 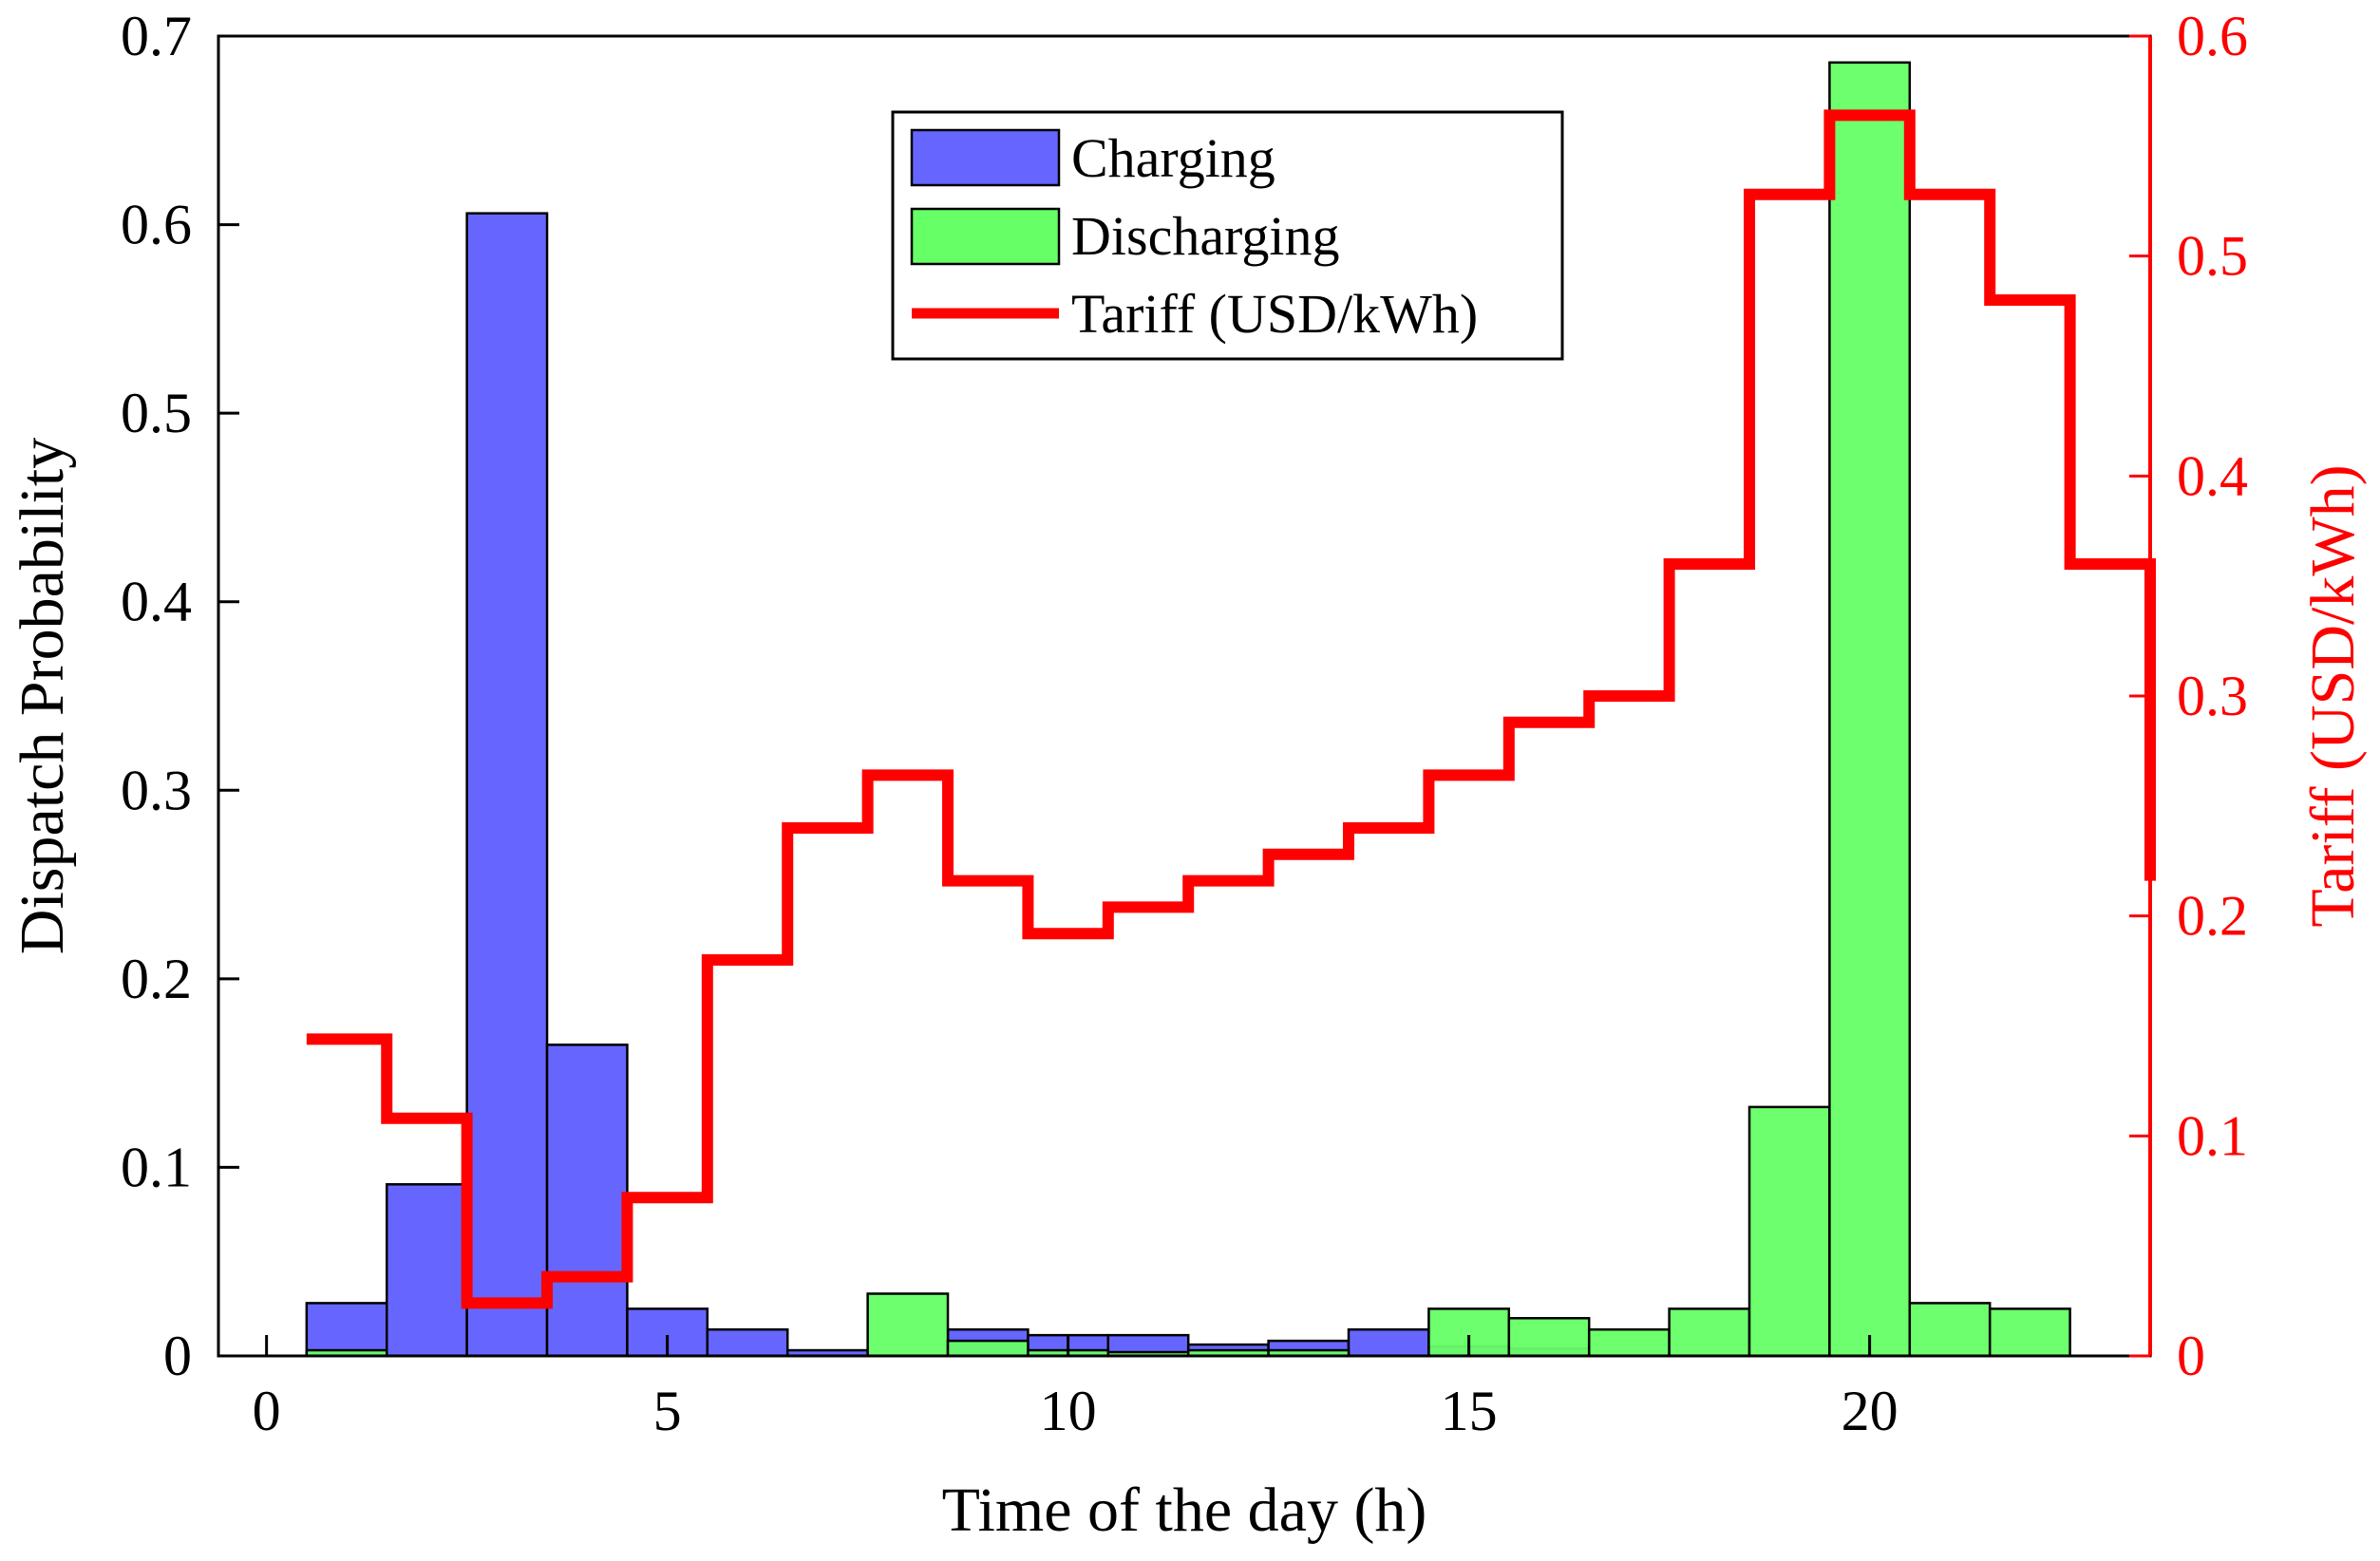 What do you see at coordinates (156, 36) in the screenshot?
I see `y-tick-label: 0.7` at bounding box center [156, 36].